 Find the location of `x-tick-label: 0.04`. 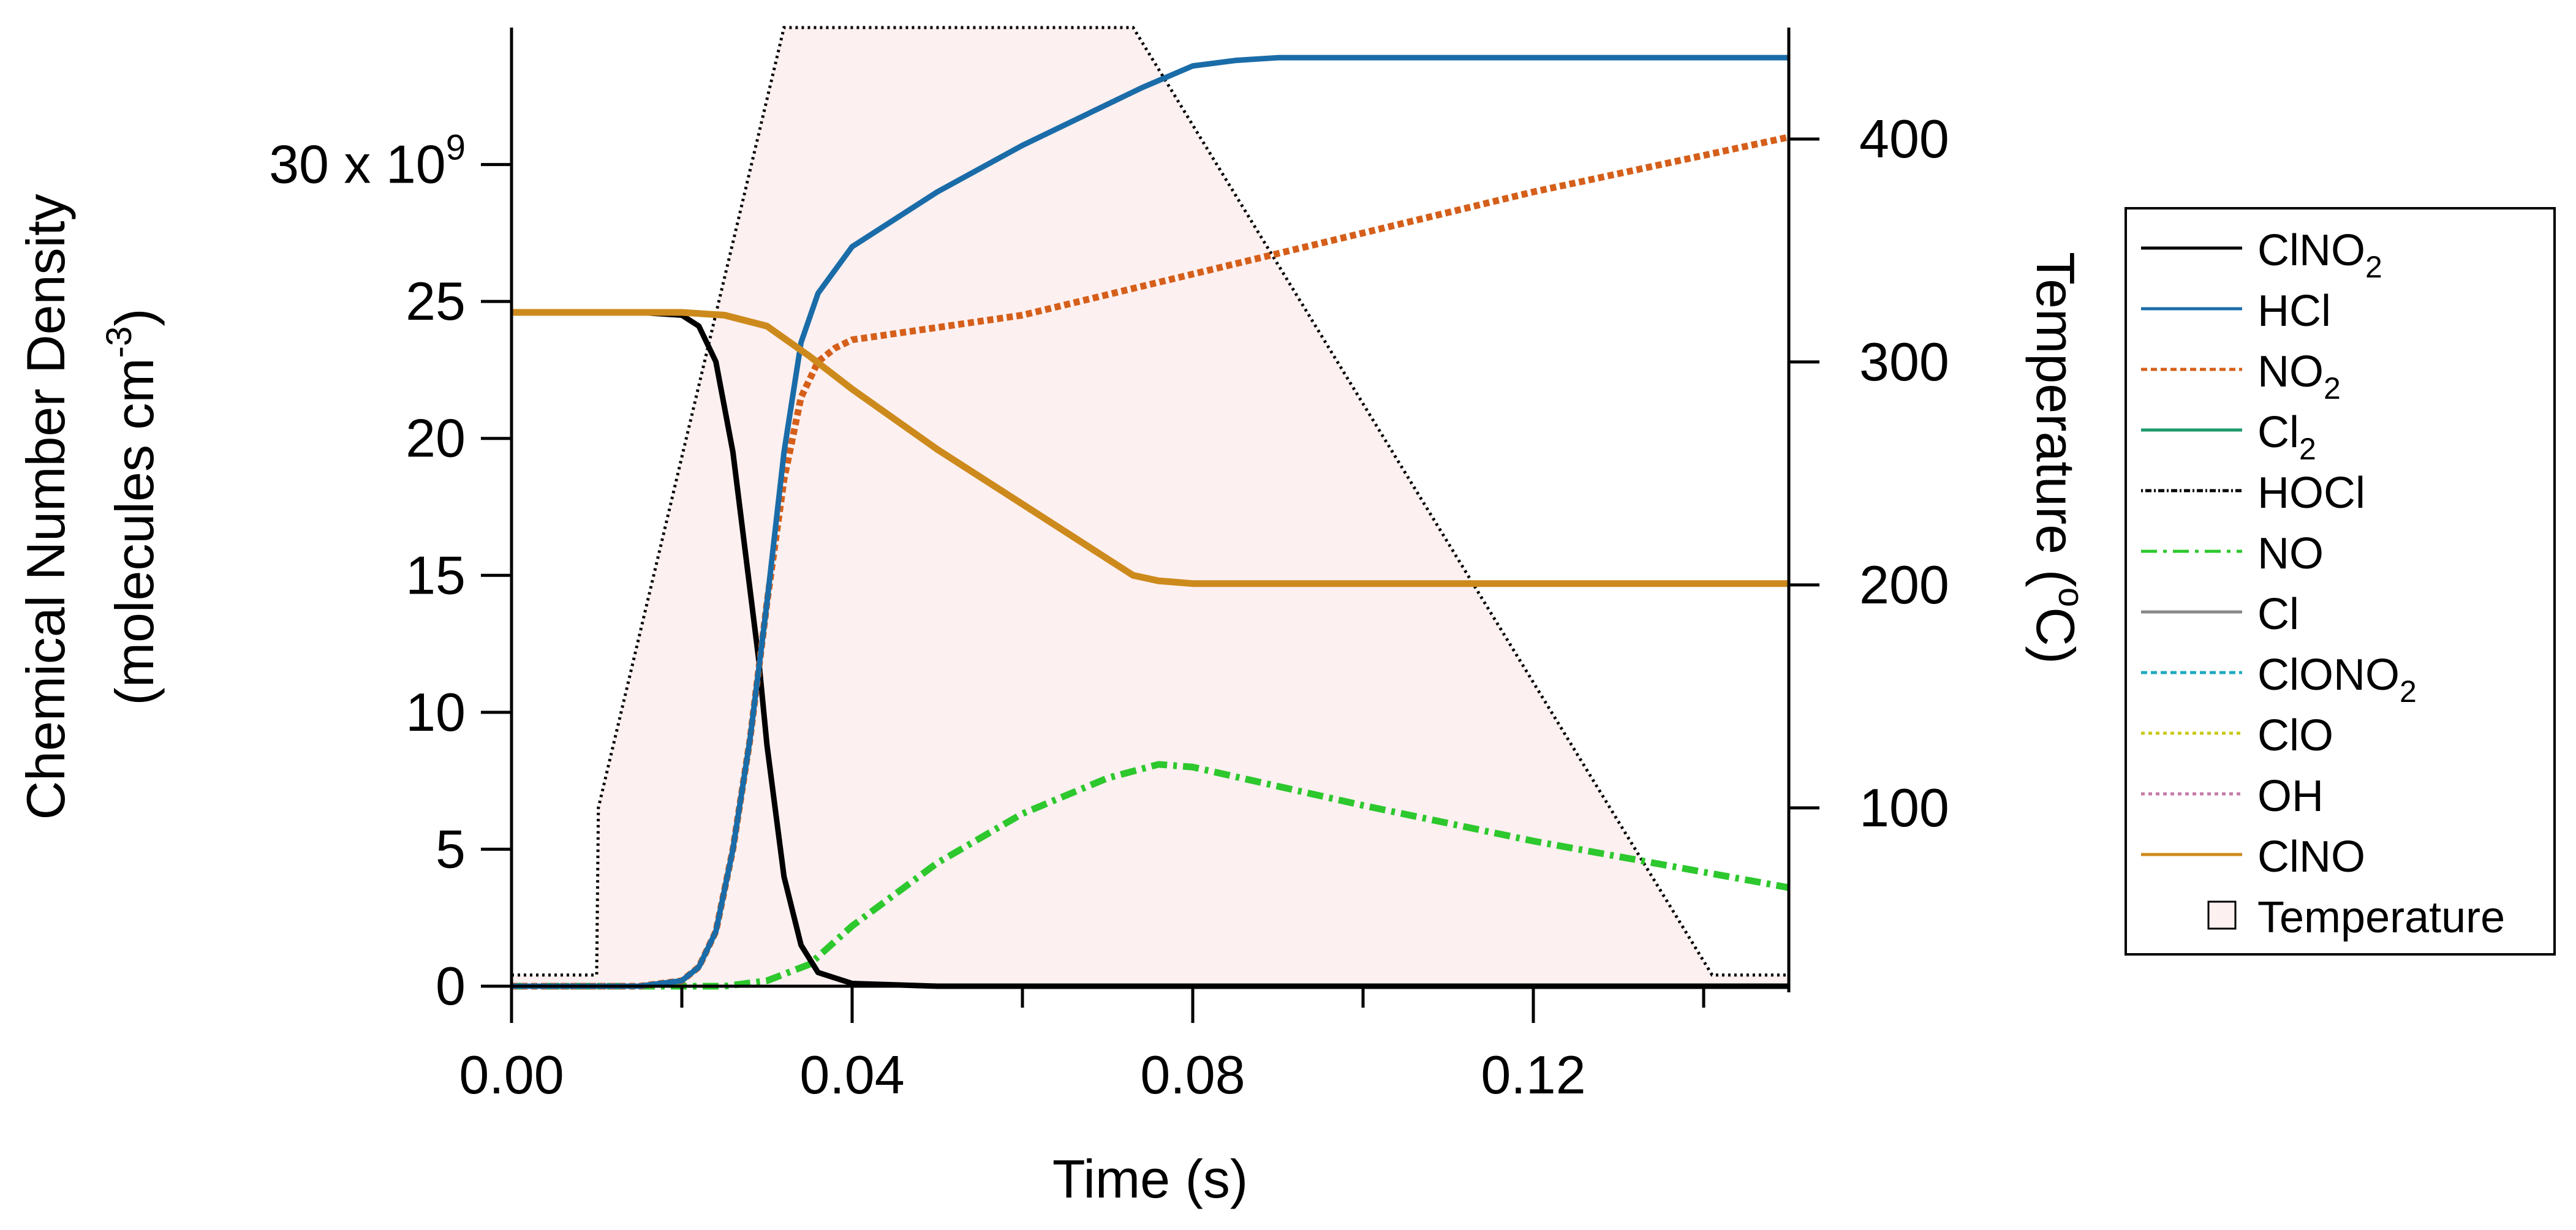

x-tick-label: 0.04 is located at coordinates (851, 1074).